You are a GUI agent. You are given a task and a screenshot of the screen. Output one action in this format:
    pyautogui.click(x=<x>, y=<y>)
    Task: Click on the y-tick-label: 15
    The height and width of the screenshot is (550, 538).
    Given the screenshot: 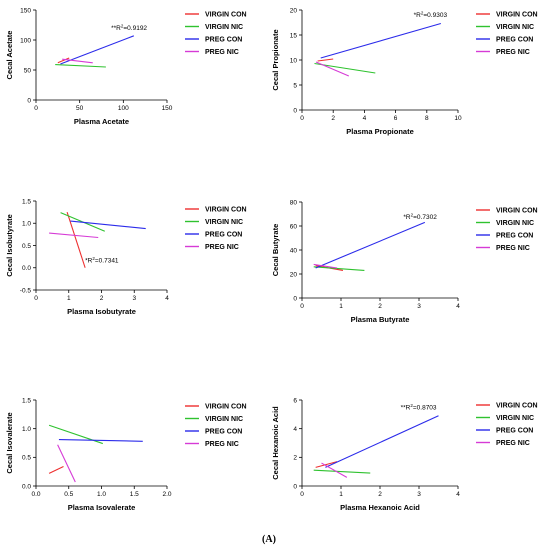 What is the action you would take?
    pyautogui.click(x=294, y=35)
    